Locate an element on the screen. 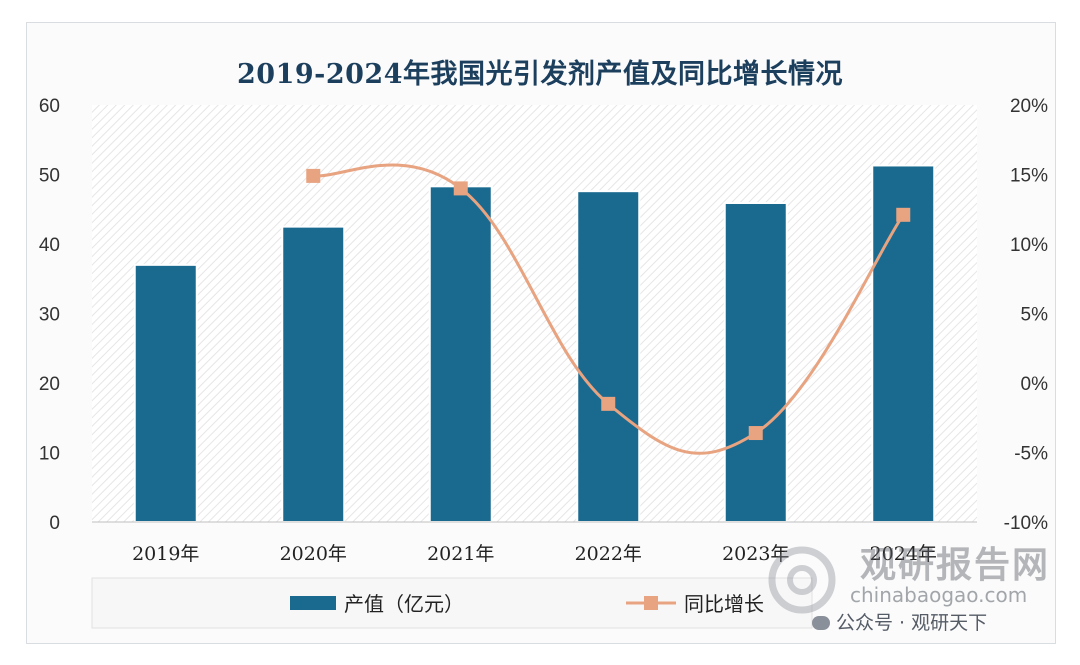 This screenshot has height=665, width=1080. legend-bar-label: 产值（亿元） is located at coordinates (404, 604).